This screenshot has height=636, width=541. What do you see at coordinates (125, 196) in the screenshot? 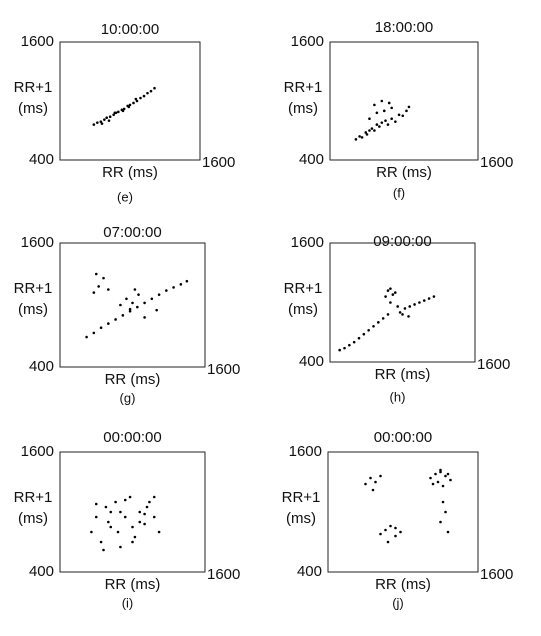
I see `panel-caption: (e)` at bounding box center [125, 196].